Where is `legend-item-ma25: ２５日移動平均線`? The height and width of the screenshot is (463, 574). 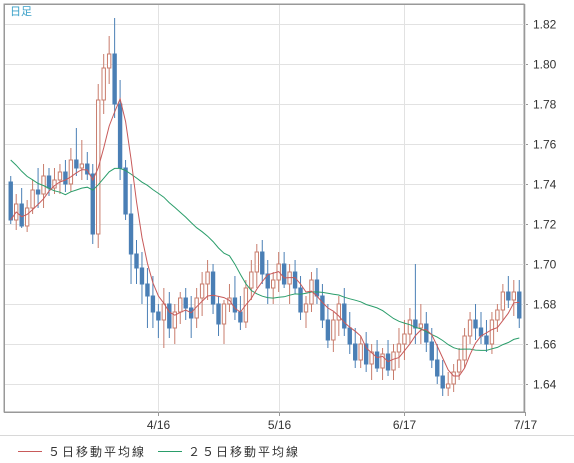
legend-item-ma25: ２５日移動平均線 is located at coordinates (229, 451).